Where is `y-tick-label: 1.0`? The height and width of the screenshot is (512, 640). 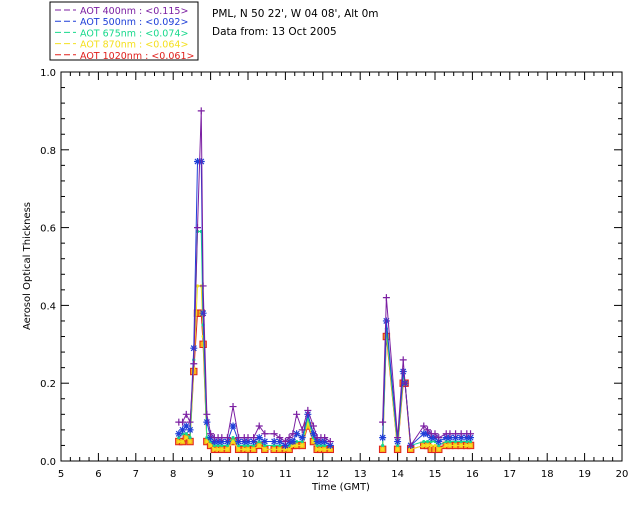 y-tick-label: 1.0 is located at coordinates (48, 73).